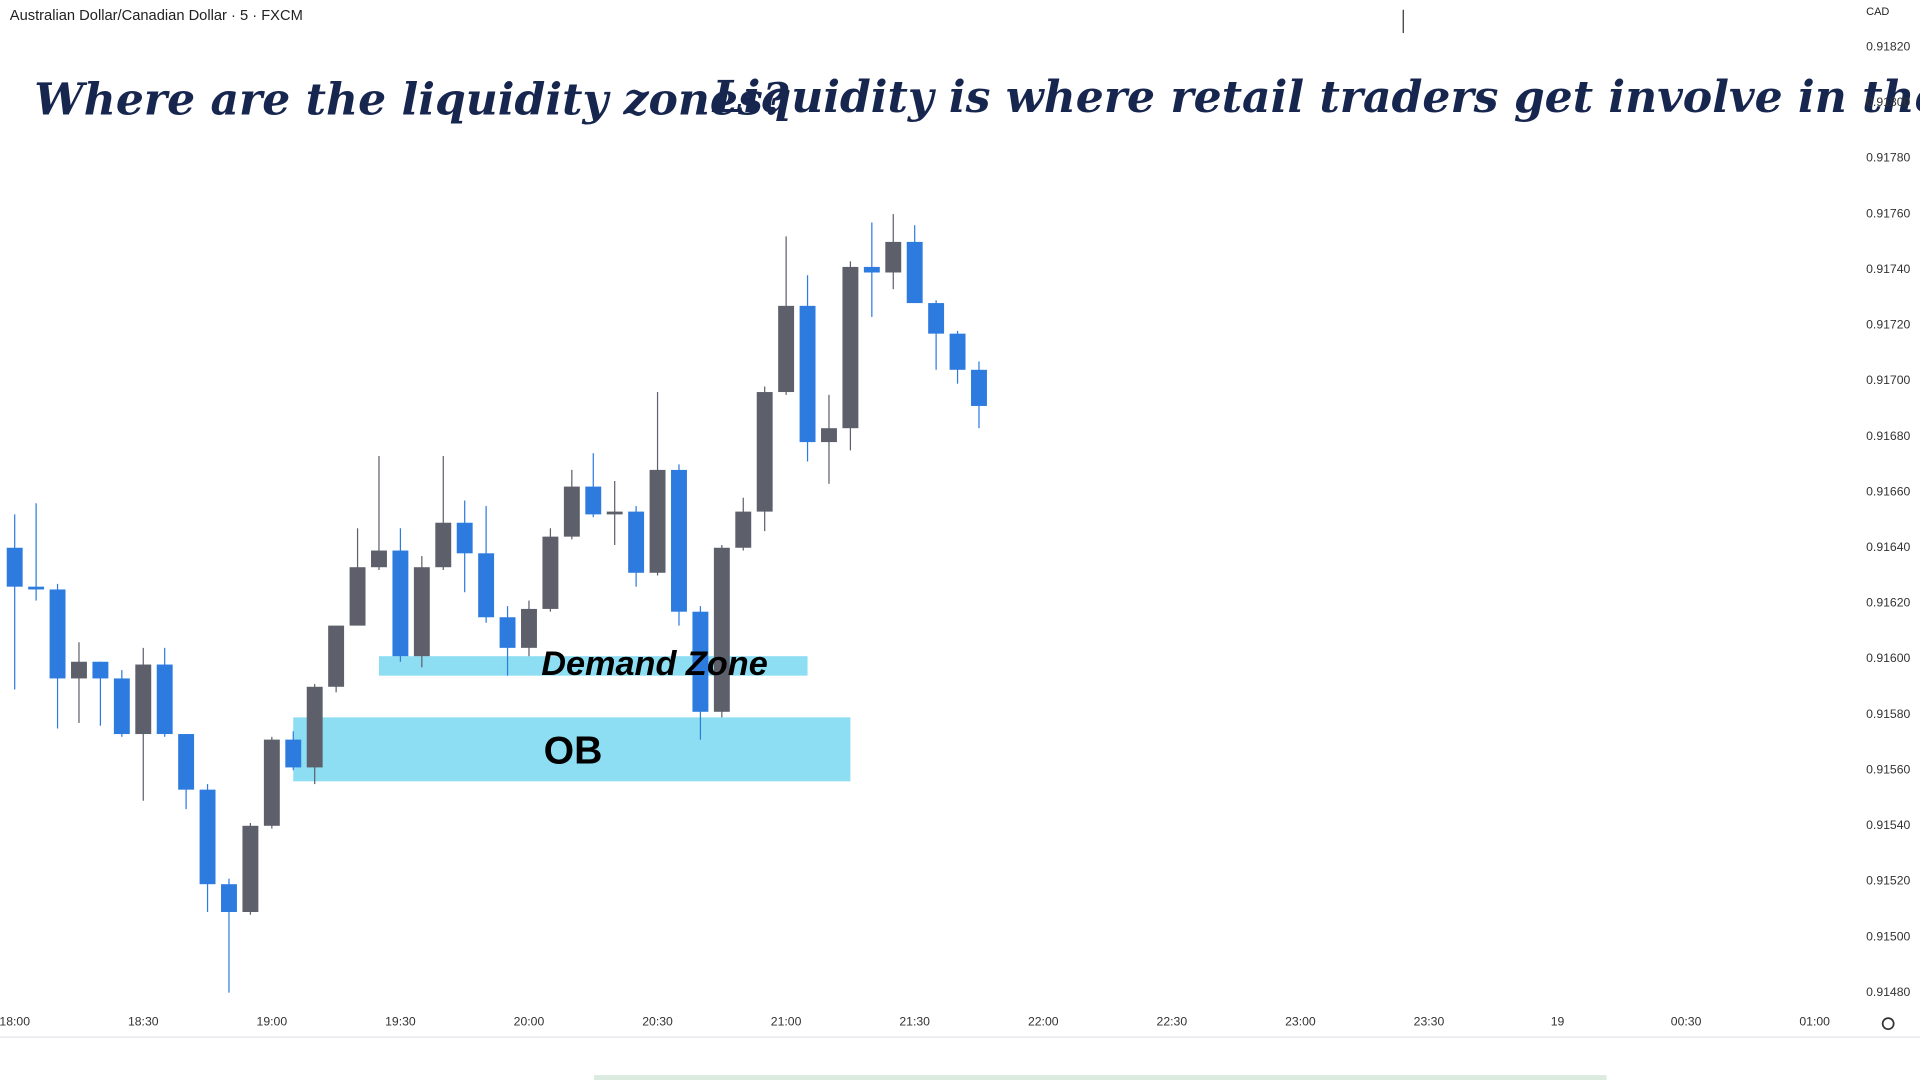  Describe the element at coordinates (529, 1022) in the screenshot. I see `x-tick-label: 20:00` at that location.